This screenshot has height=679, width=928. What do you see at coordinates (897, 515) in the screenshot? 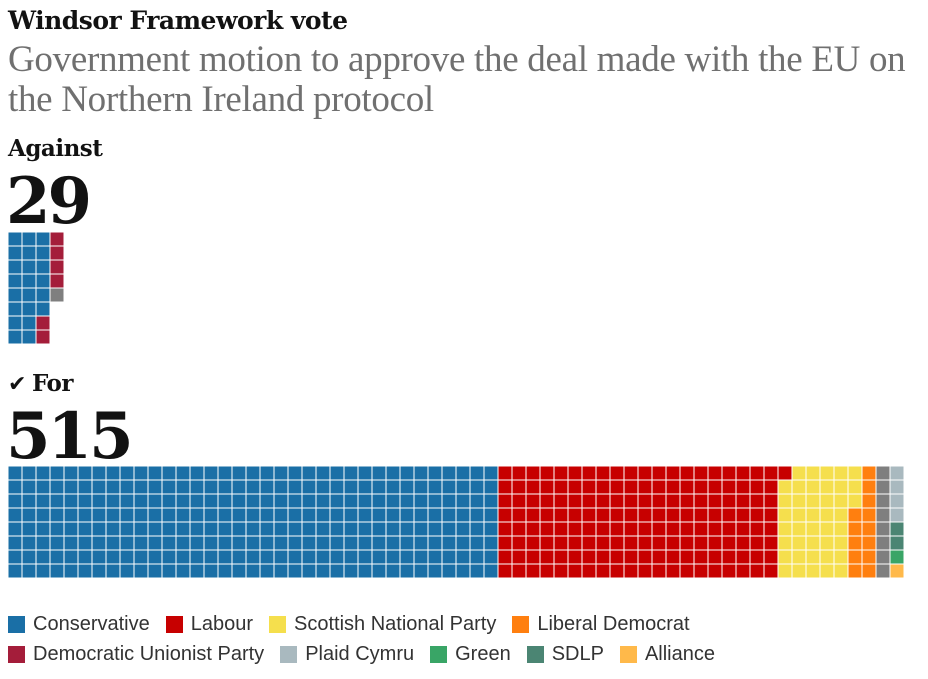
I see `seat-plaid-cymru` at bounding box center [897, 515].